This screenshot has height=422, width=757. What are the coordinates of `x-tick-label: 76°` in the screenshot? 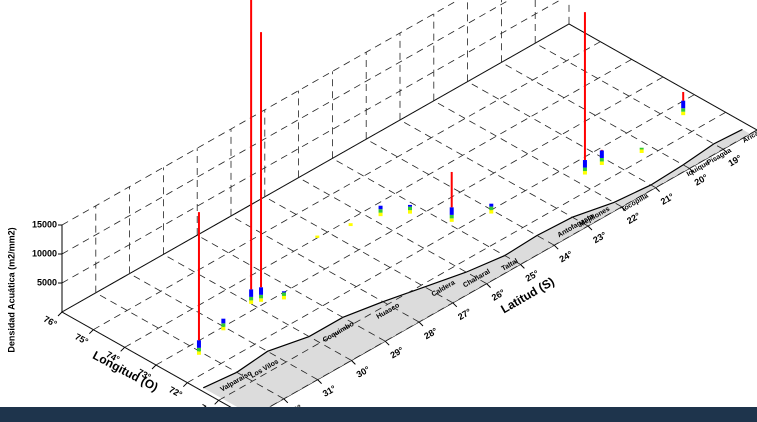 It's located at (50, 321).